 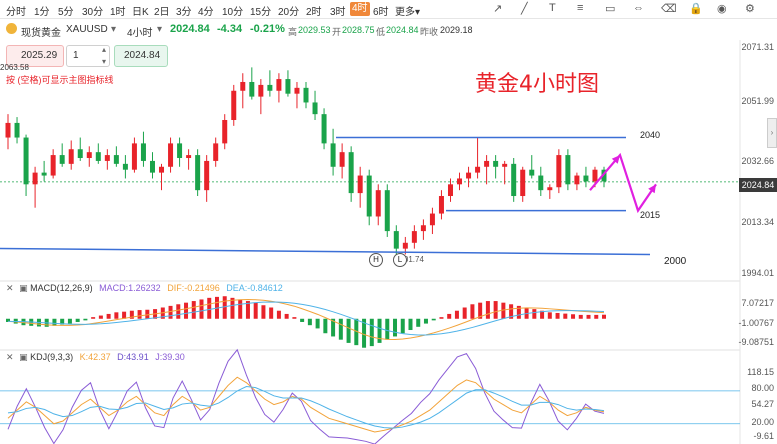 What do you see at coordinates (400, 260) in the screenshot?
I see `marker-l: L` at bounding box center [400, 260].